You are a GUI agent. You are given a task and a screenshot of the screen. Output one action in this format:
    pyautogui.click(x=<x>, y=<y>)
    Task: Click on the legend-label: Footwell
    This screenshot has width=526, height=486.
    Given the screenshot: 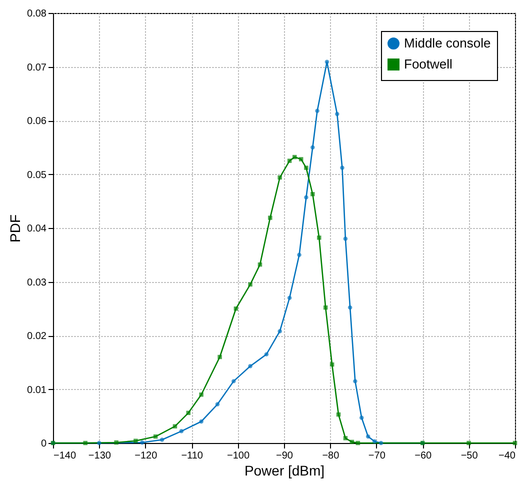 What is the action you would take?
    pyautogui.click(x=428, y=64)
    